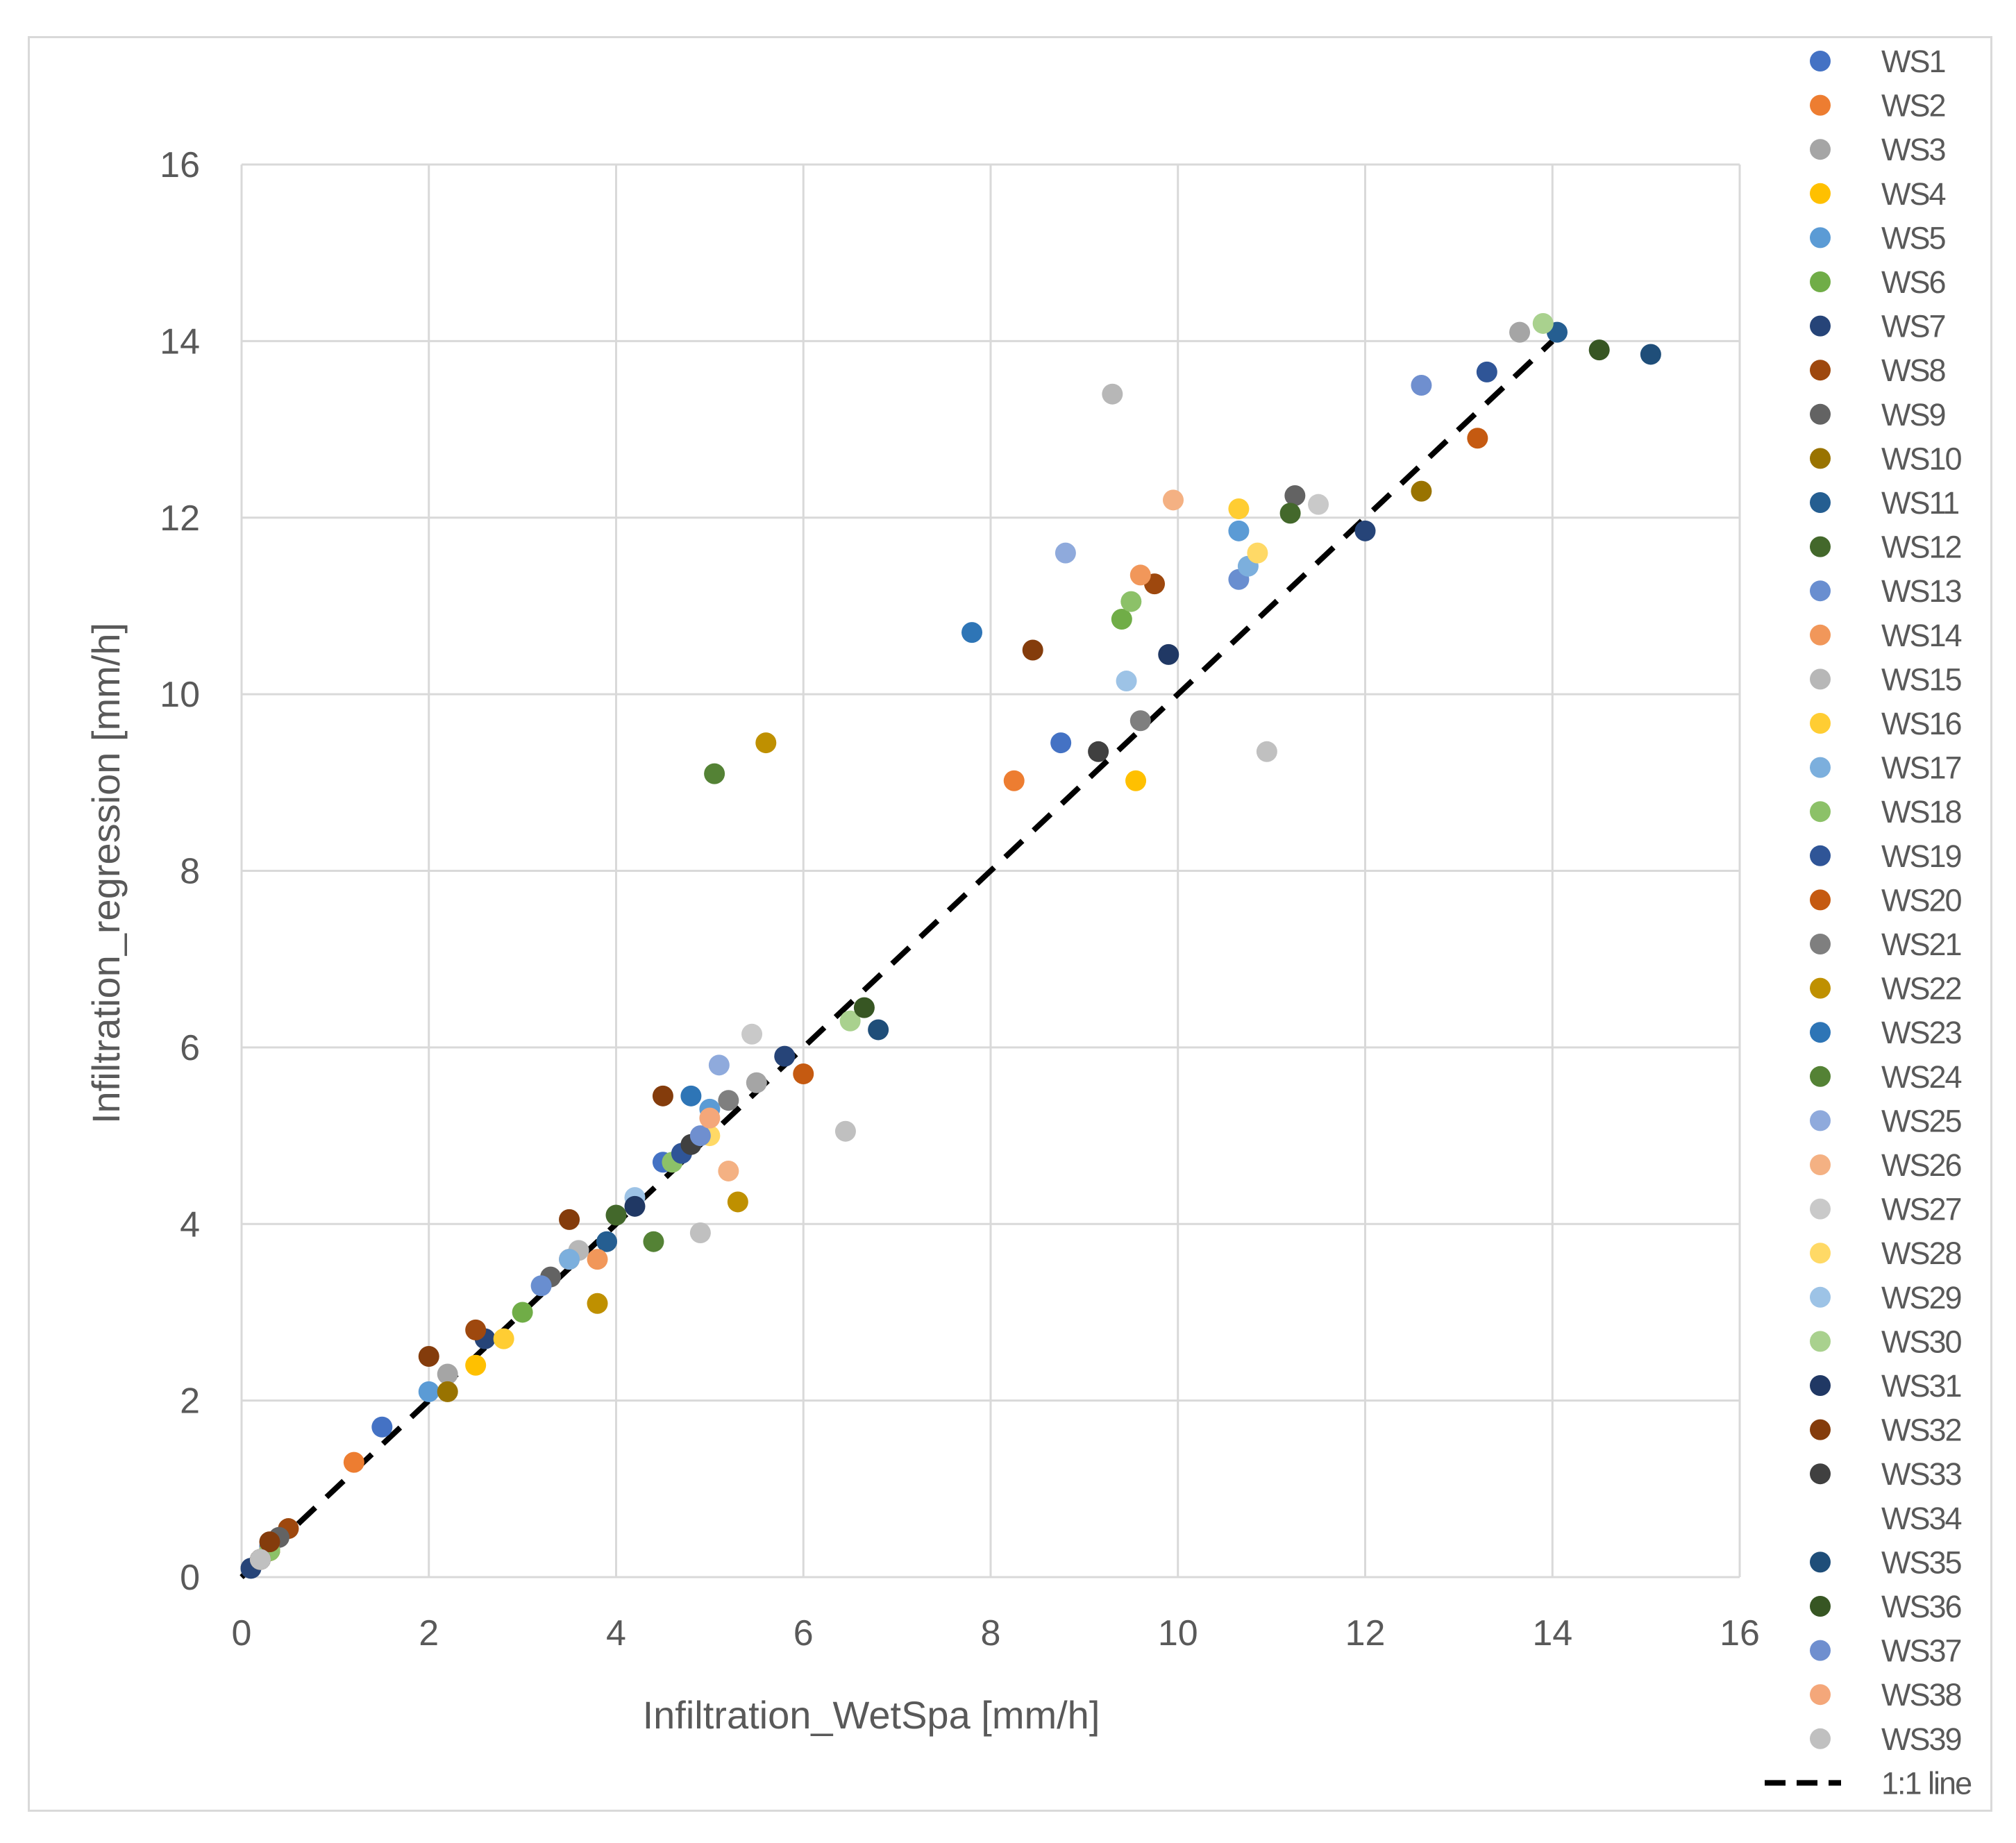 The image size is (2016, 1843). Describe the element at coordinates (1820, 193) in the screenshot. I see `legend-marker-ws4` at that location.